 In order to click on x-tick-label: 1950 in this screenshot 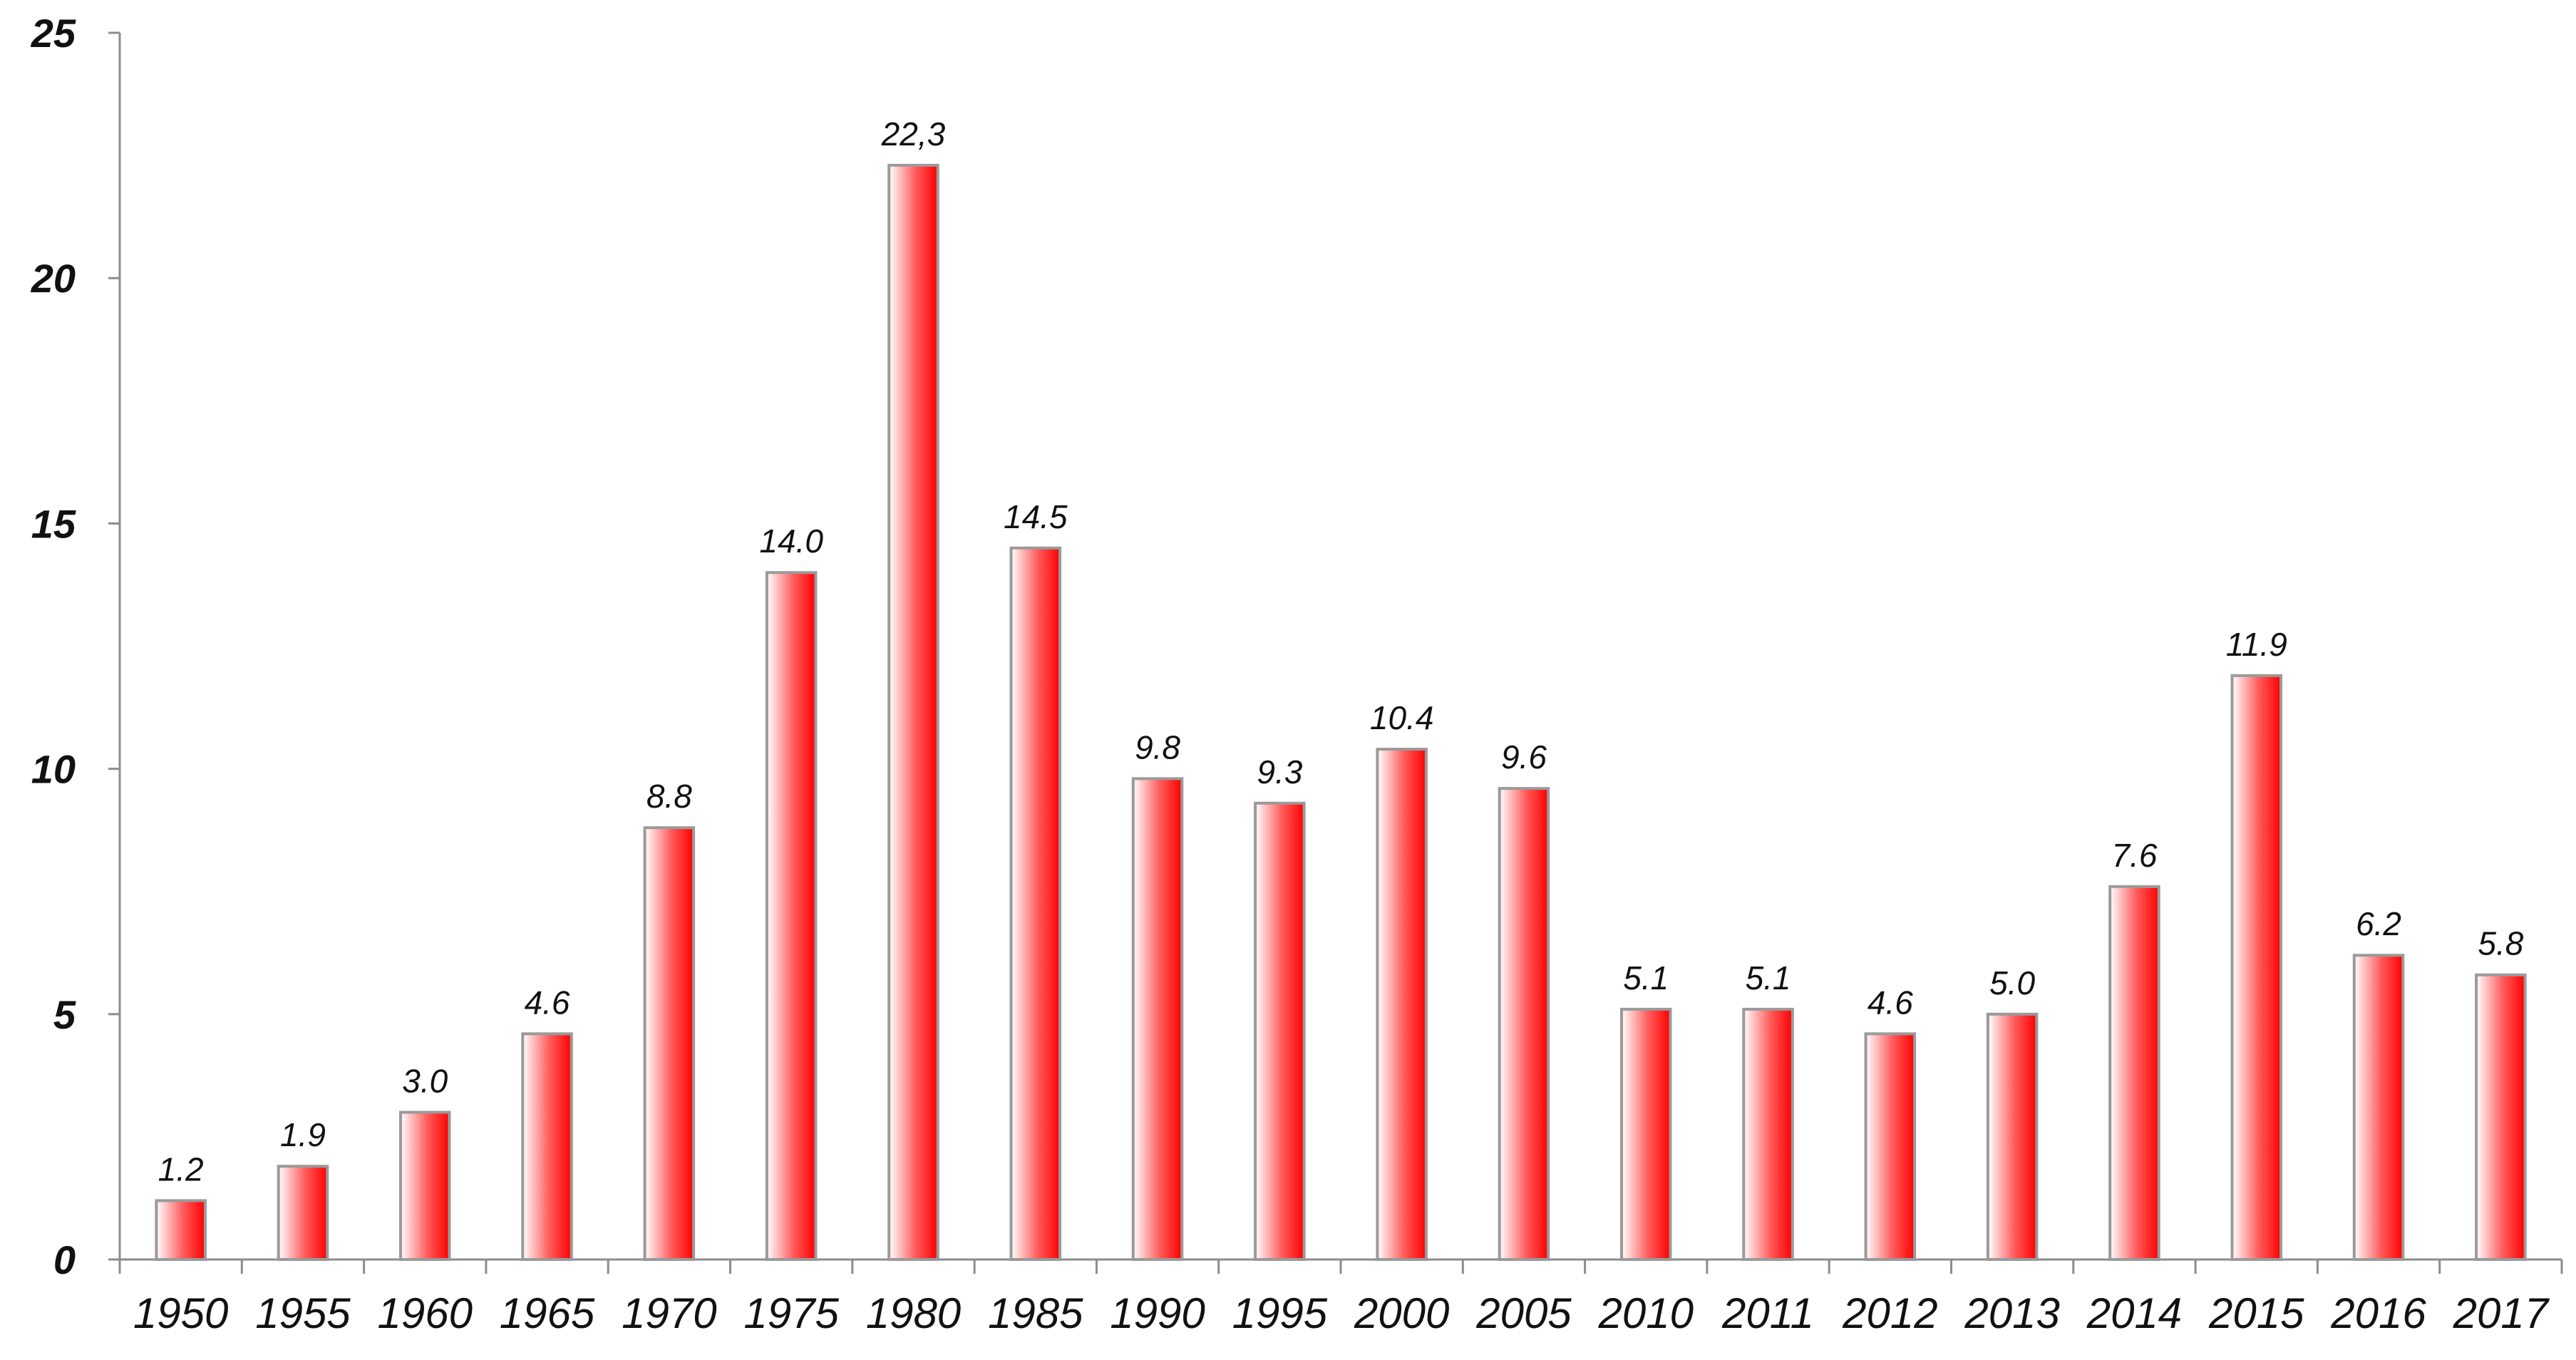, I will do `click(180, 1313)`.